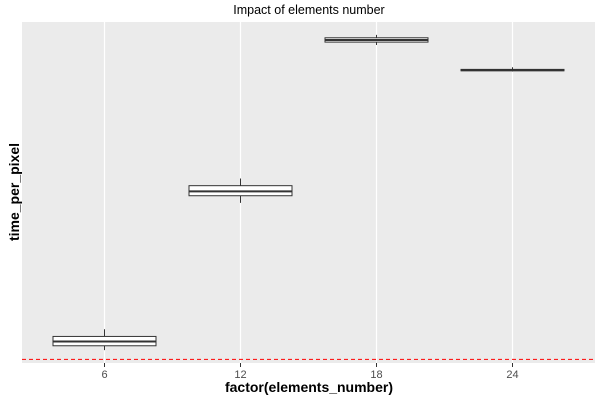 Image resolution: width=600 pixels, height=400 pixels. Describe the element at coordinates (512, 375) in the screenshot. I see `x-tick-label-24: 24` at that location.